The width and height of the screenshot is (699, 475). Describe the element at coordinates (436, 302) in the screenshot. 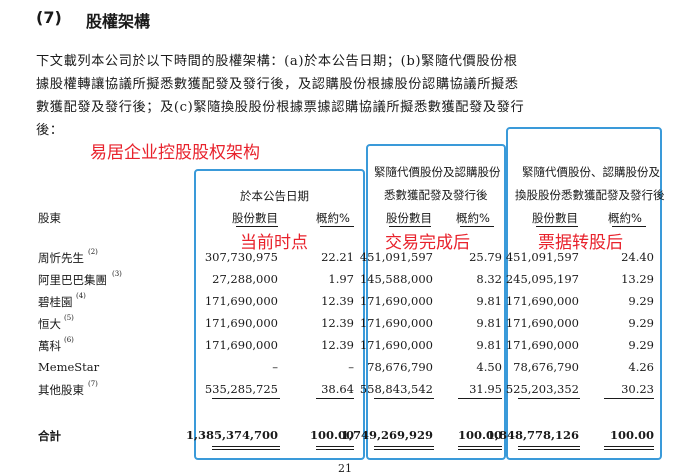

I see `annotation-box-after-deal` at that location.